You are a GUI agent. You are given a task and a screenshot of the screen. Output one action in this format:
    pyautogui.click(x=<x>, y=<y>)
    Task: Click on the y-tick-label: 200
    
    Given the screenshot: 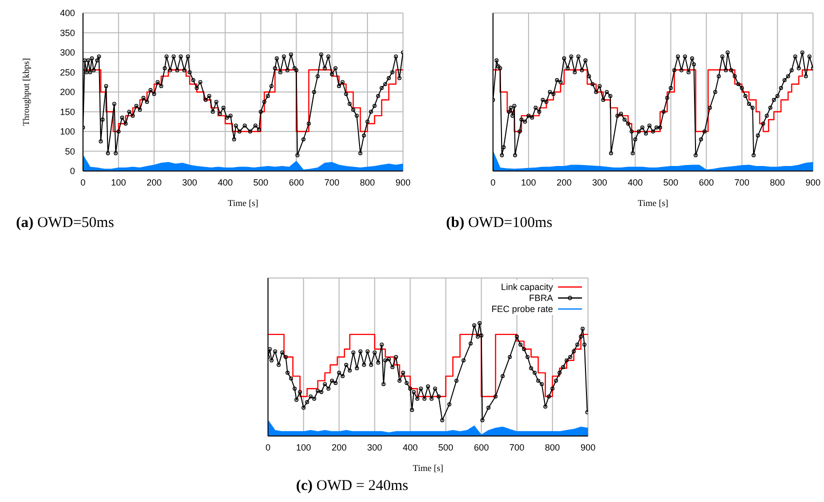 What is the action you would take?
    pyautogui.click(x=67, y=92)
    